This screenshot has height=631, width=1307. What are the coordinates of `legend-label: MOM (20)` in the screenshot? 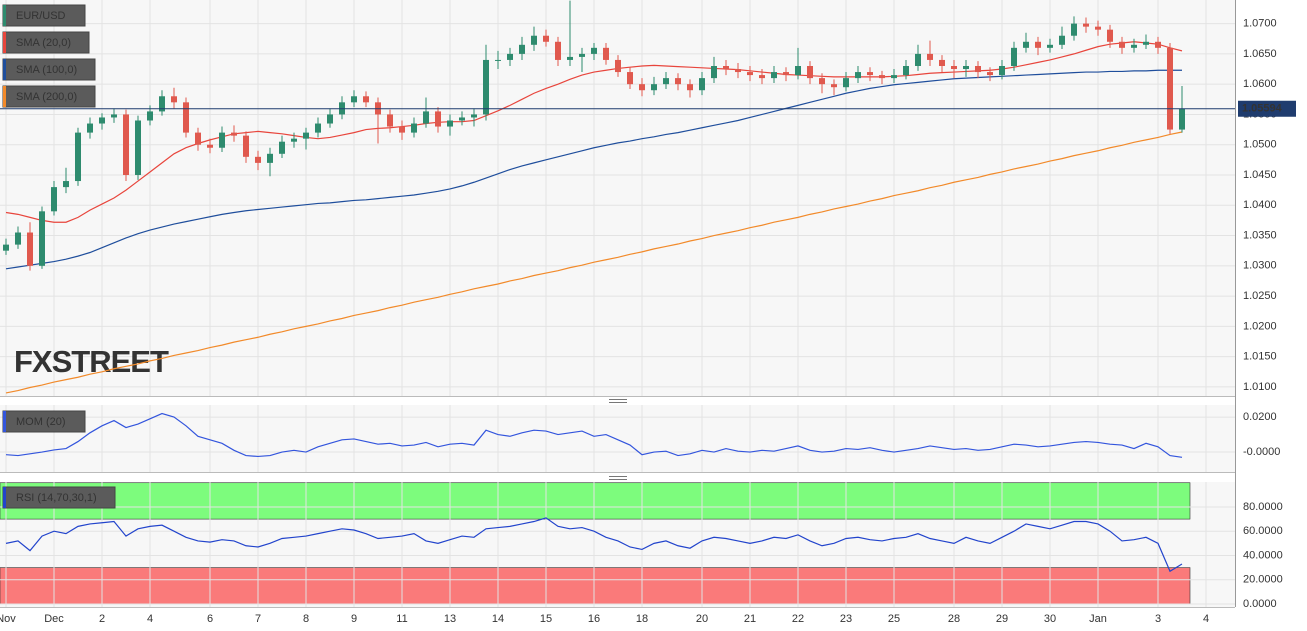 It's located at (41, 422).